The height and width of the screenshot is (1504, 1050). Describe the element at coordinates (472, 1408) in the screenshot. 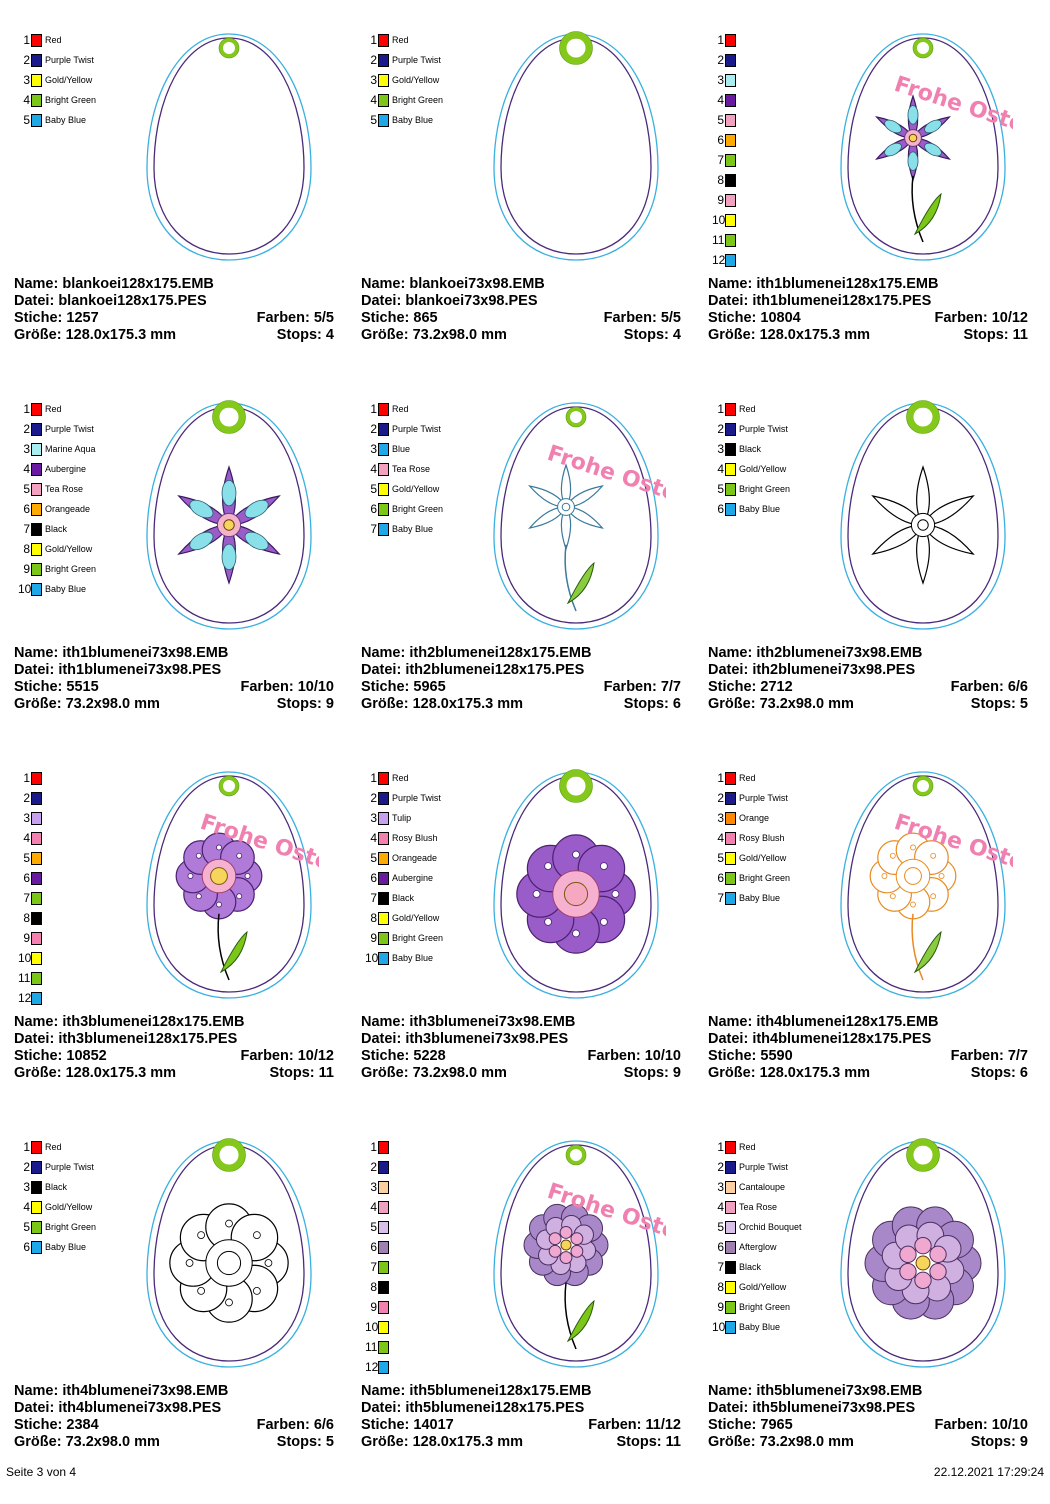

I see `design-file: Datei: ith5blumenei128x175.PES` at that location.